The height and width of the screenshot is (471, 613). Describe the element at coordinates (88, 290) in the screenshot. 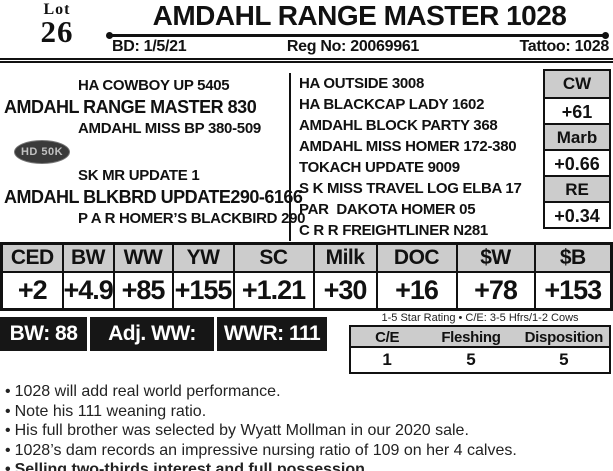

I see `epd-value: +4.9` at that location.